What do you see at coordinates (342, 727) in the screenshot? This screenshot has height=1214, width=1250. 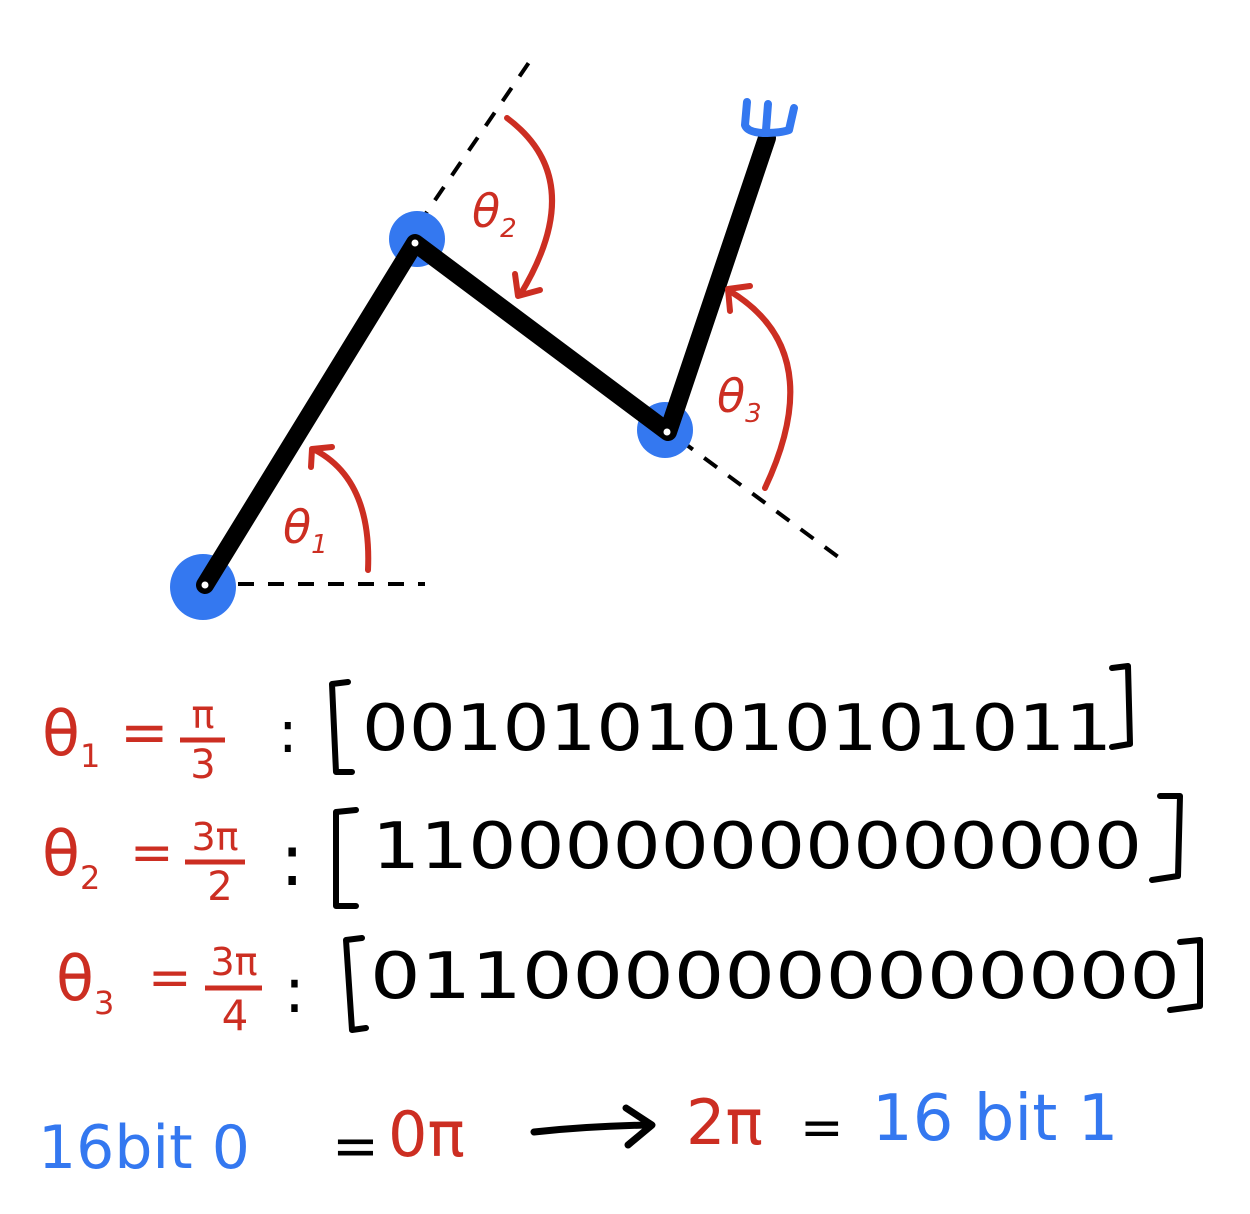 I see `eq1-bracket-left` at bounding box center [342, 727].